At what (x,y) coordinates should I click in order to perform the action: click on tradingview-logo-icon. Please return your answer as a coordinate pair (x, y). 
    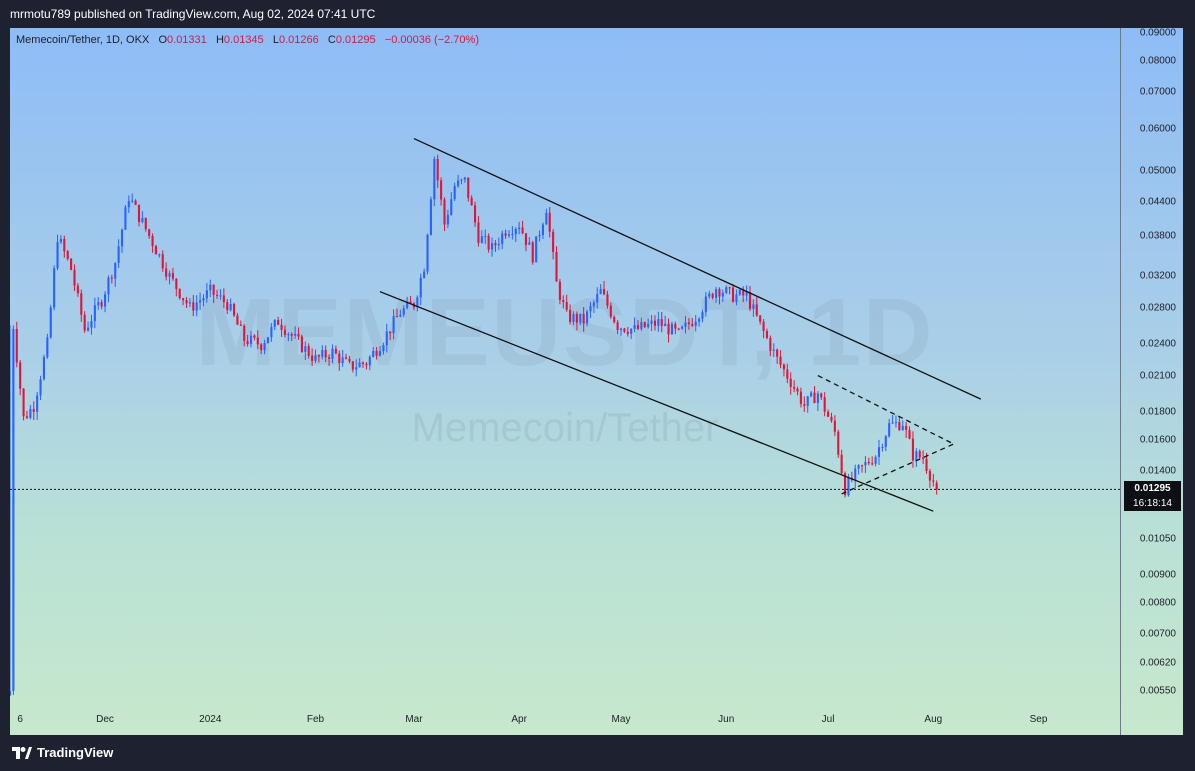
    Looking at the image, I should click on (22, 752).